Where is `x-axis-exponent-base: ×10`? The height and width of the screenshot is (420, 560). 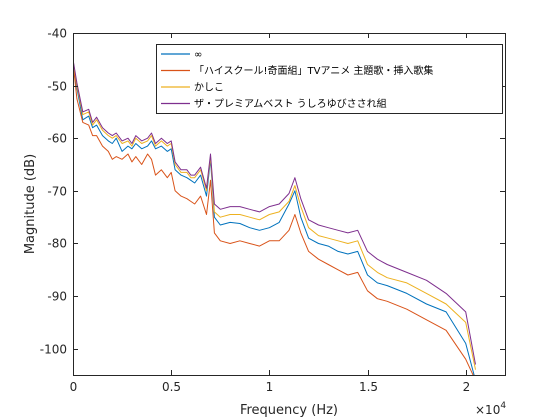 x-axis-exponent-base: ×10 is located at coordinates (487, 410).